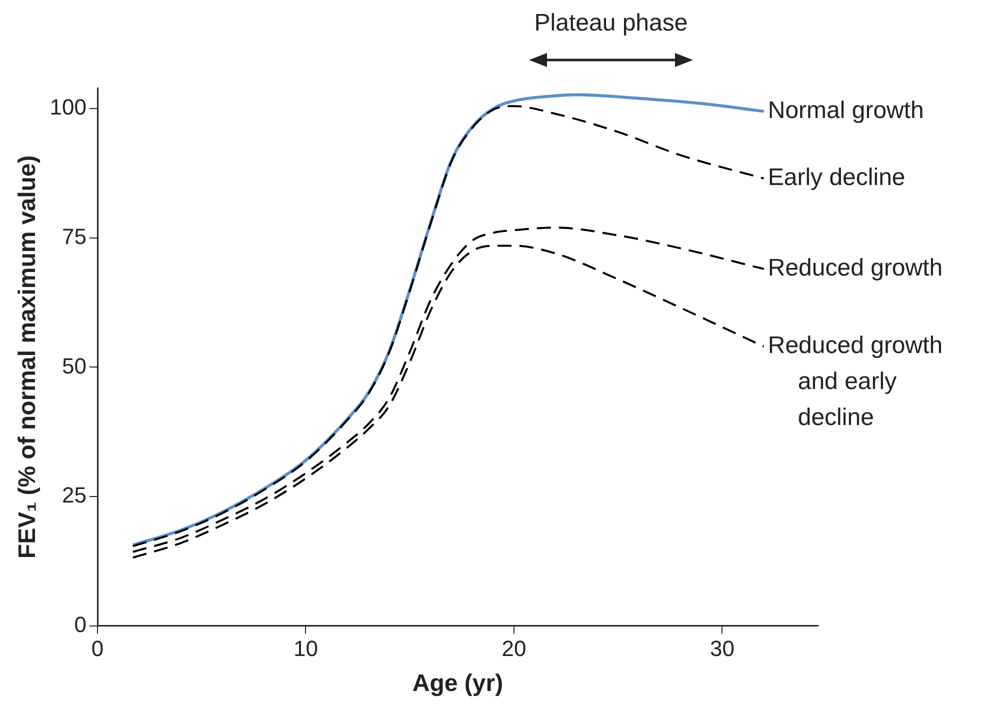 The image size is (984, 711). I want to click on y-tick-label: 50, so click(74, 365).